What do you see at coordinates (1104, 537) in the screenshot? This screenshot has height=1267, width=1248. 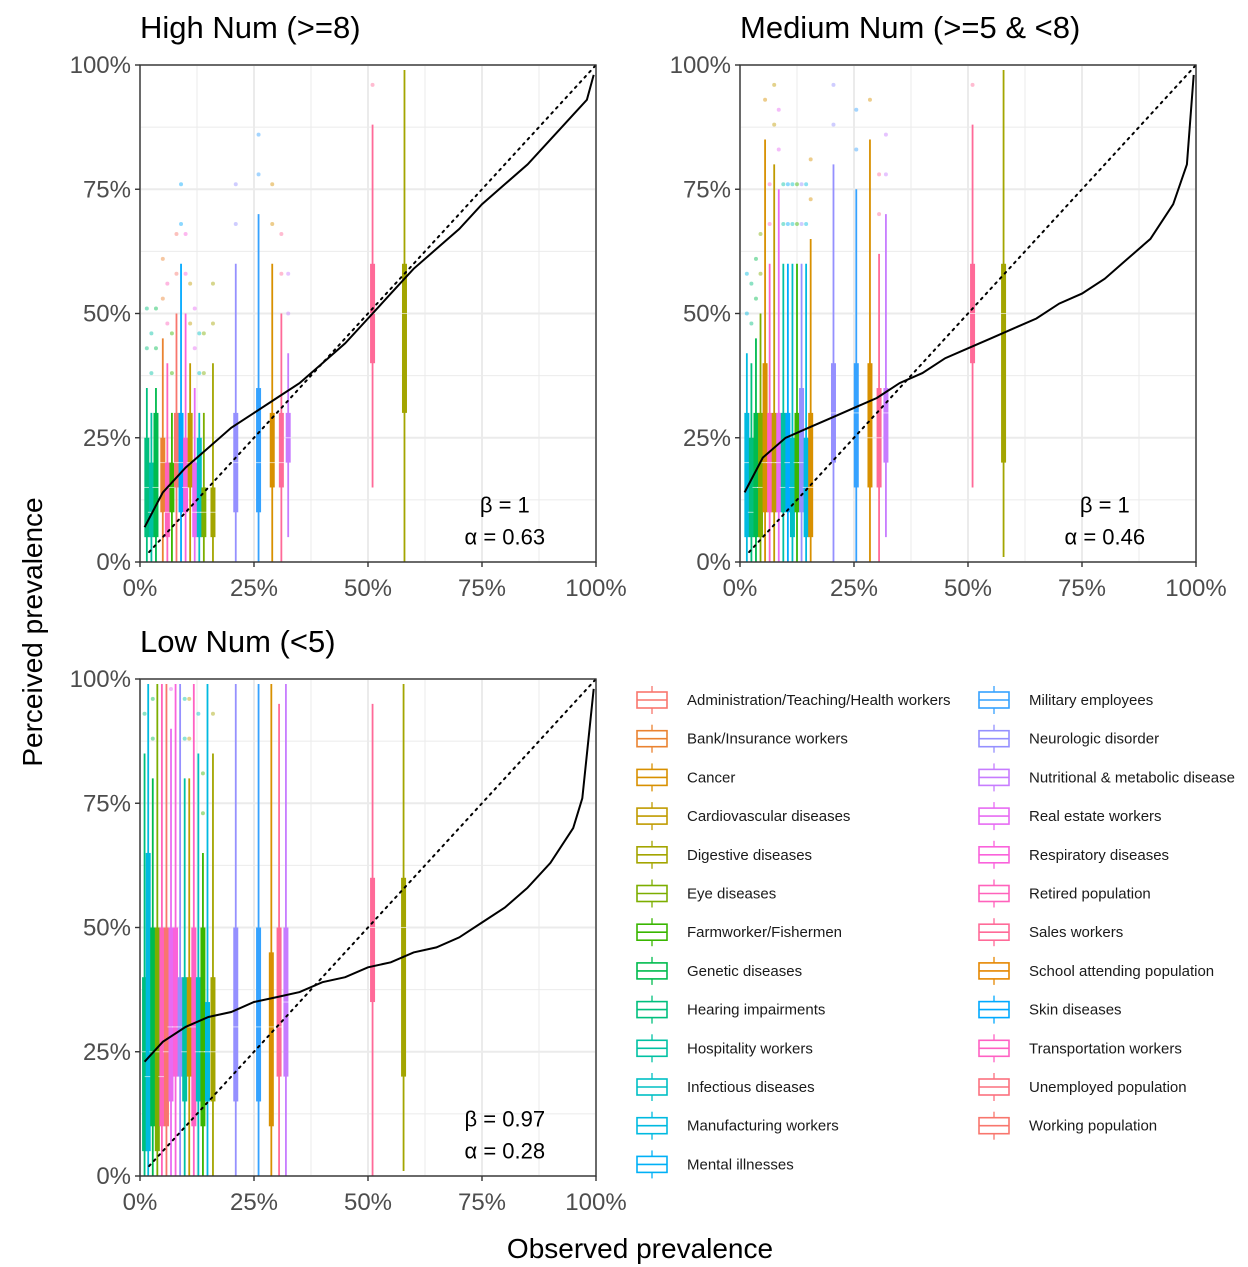 I see `alpha-label: α = 0.46` at bounding box center [1104, 537].